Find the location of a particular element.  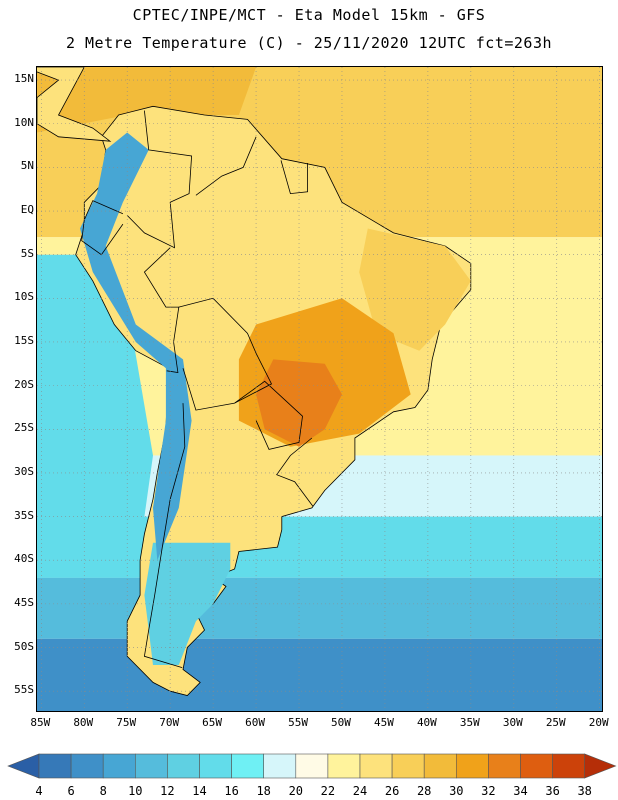

colorbar-tick-label: 36 is located at coordinates (552, 791).